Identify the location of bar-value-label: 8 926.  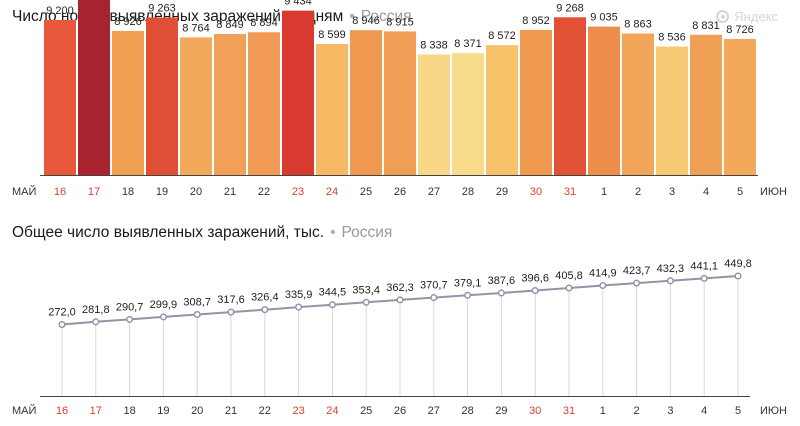
(128, 22).